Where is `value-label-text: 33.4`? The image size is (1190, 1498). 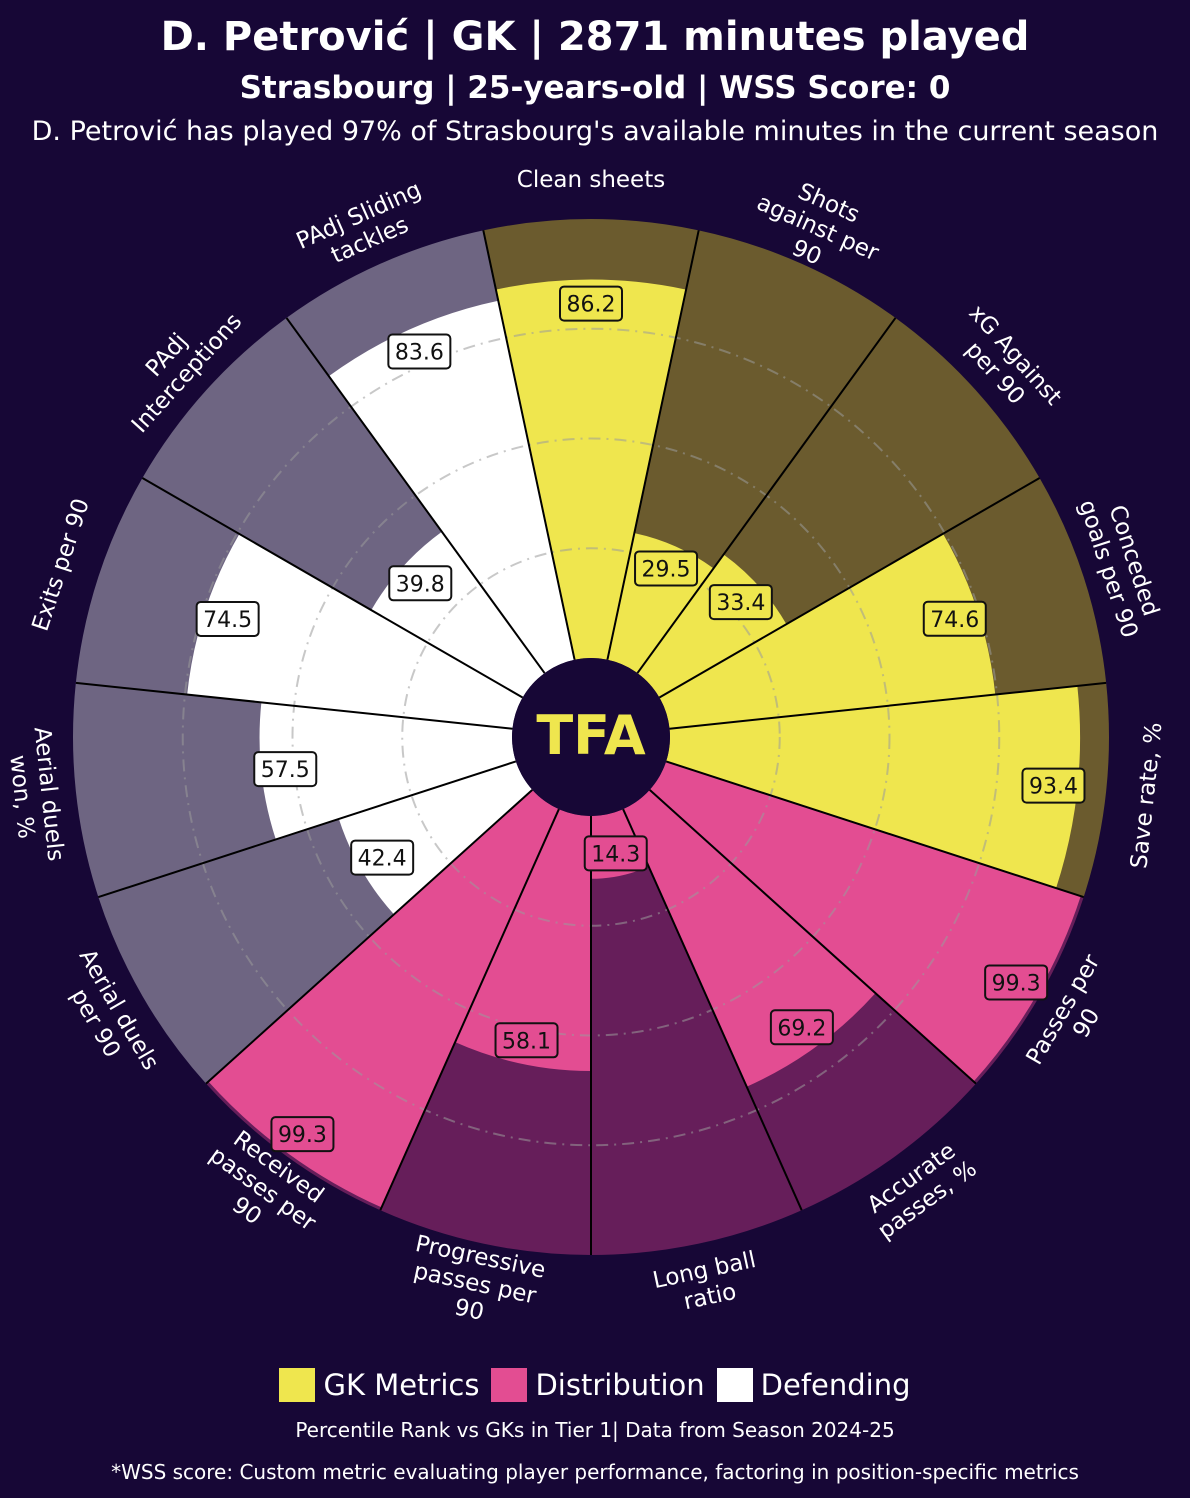 value-label-text: 33.4 is located at coordinates (740, 603).